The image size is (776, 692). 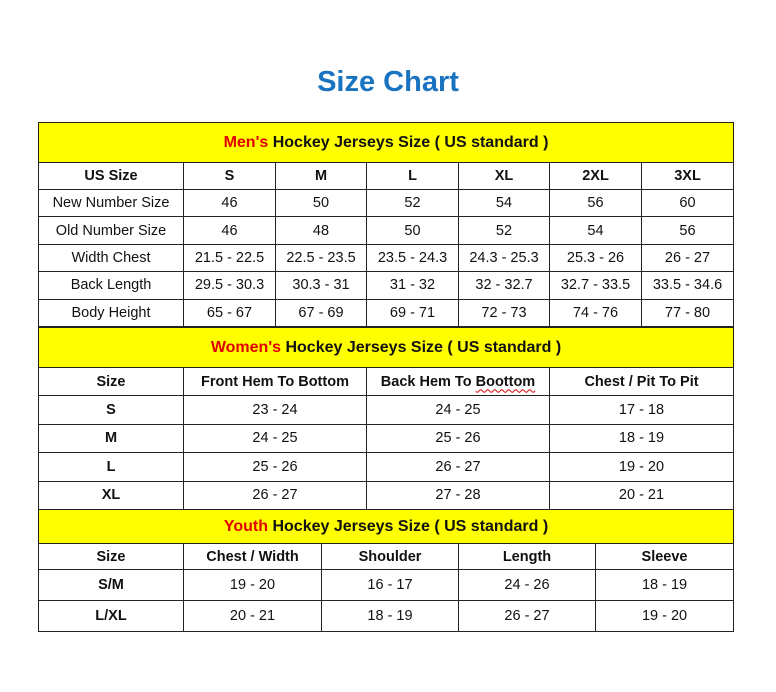 What do you see at coordinates (664, 556) in the screenshot?
I see `column-header-text: Sleeve` at bounding box center [664, 556].